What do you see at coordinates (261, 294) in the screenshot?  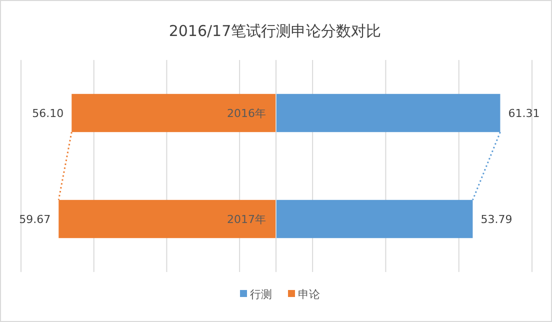 I see `legend-label: 行测` at bounding box center [261, 294].